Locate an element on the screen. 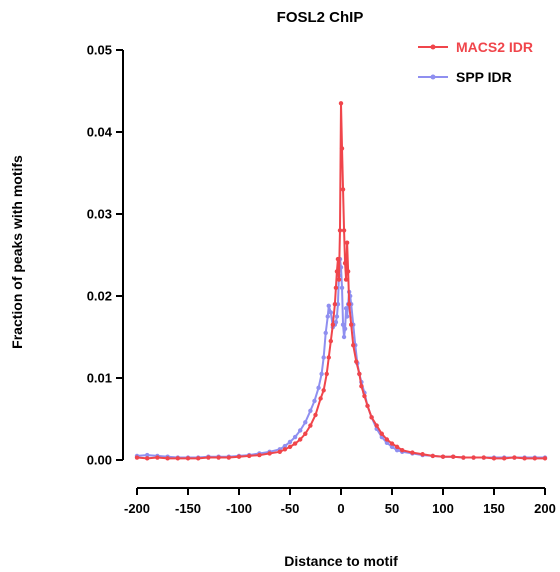 The image size is (560, 572). y-tick-label: 0.03 is located at coordinates (99, 214).